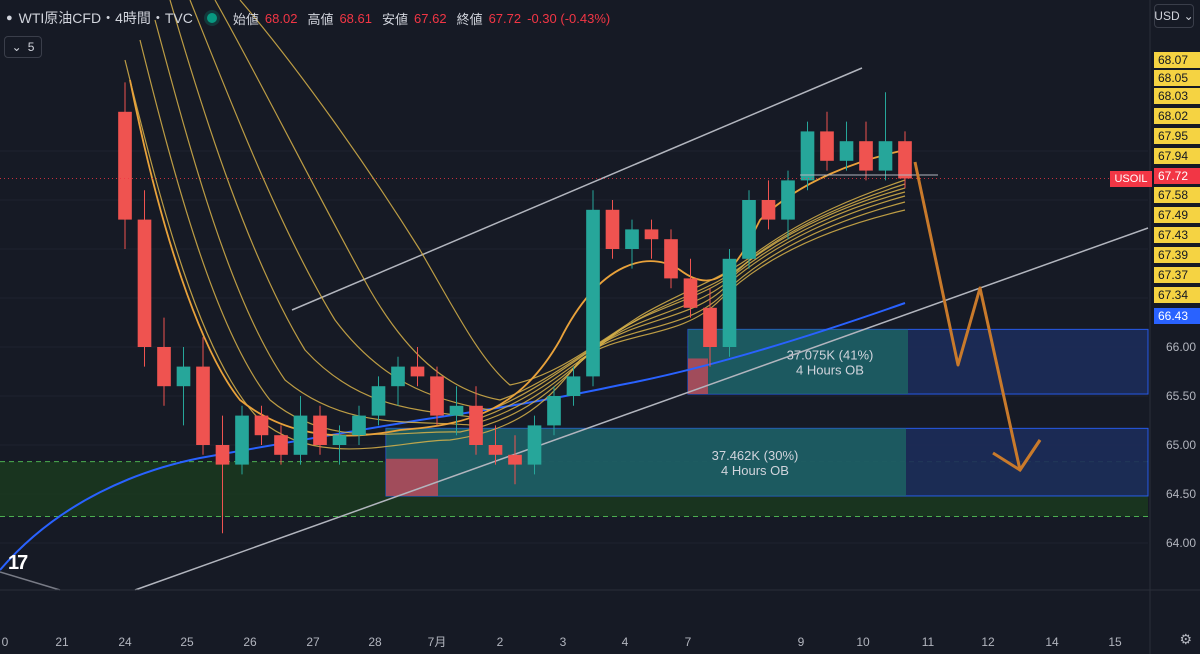 This screenshot has height=654, width=1200. Describe the element at coordinates (1177, 316) in the screenshot. I see `price-label: 66.43` at that location.